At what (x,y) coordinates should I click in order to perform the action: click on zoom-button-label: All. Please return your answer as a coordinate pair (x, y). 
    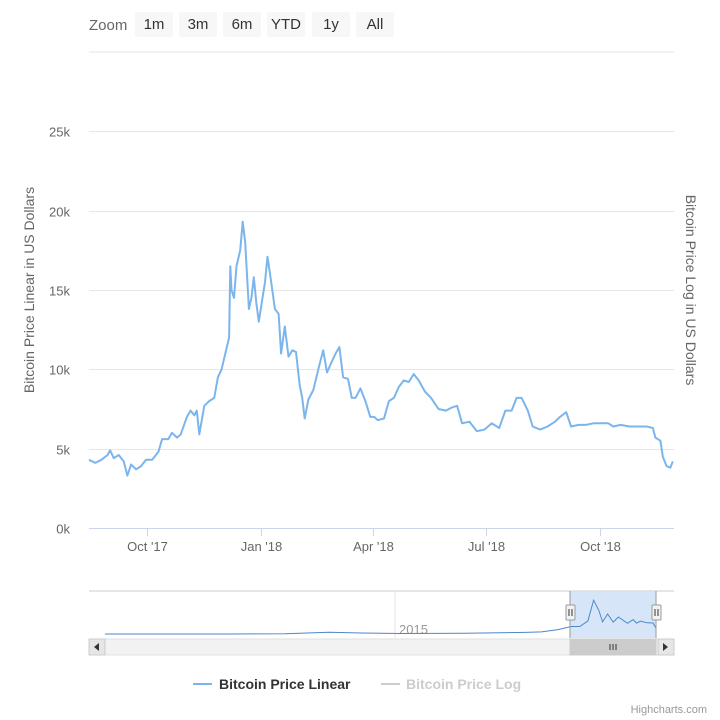
    Looking at the image, I should click on (375, 24).